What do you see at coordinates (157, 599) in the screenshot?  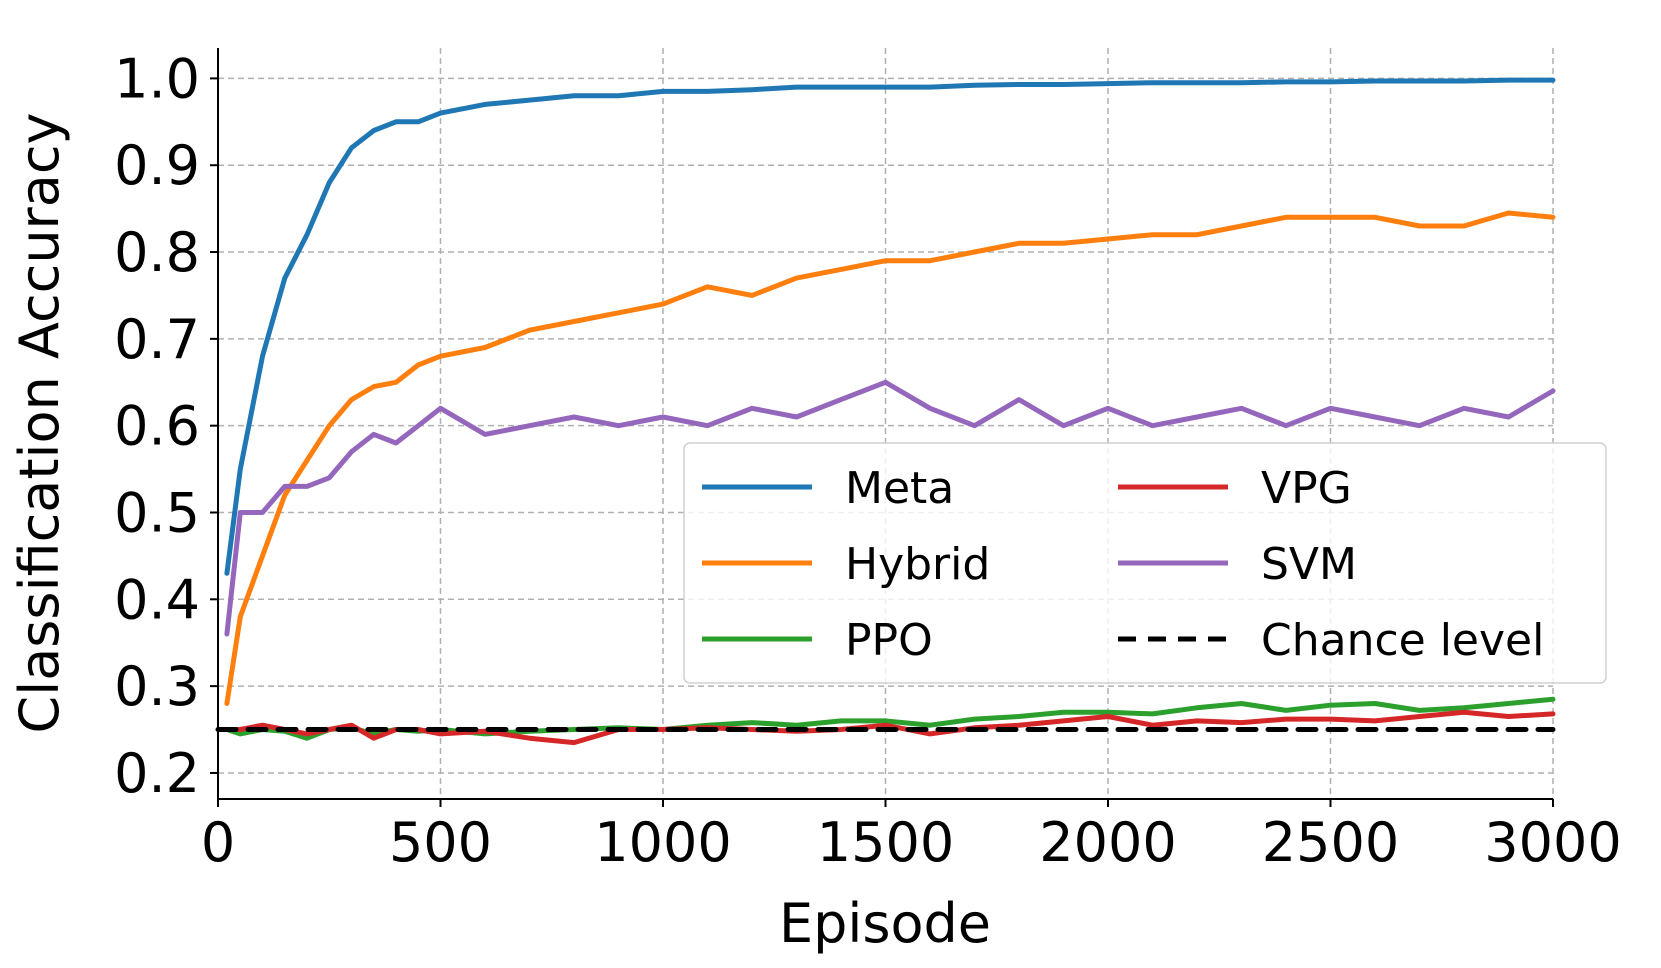 I see `y-tick-label: 0.4` at bounding box center [157, 599].